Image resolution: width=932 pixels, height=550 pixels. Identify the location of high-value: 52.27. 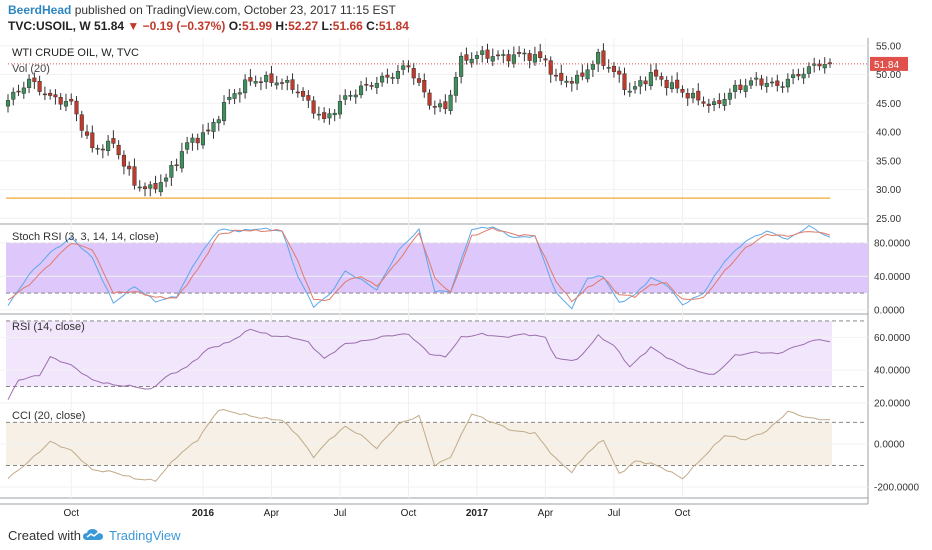
(303, 26).